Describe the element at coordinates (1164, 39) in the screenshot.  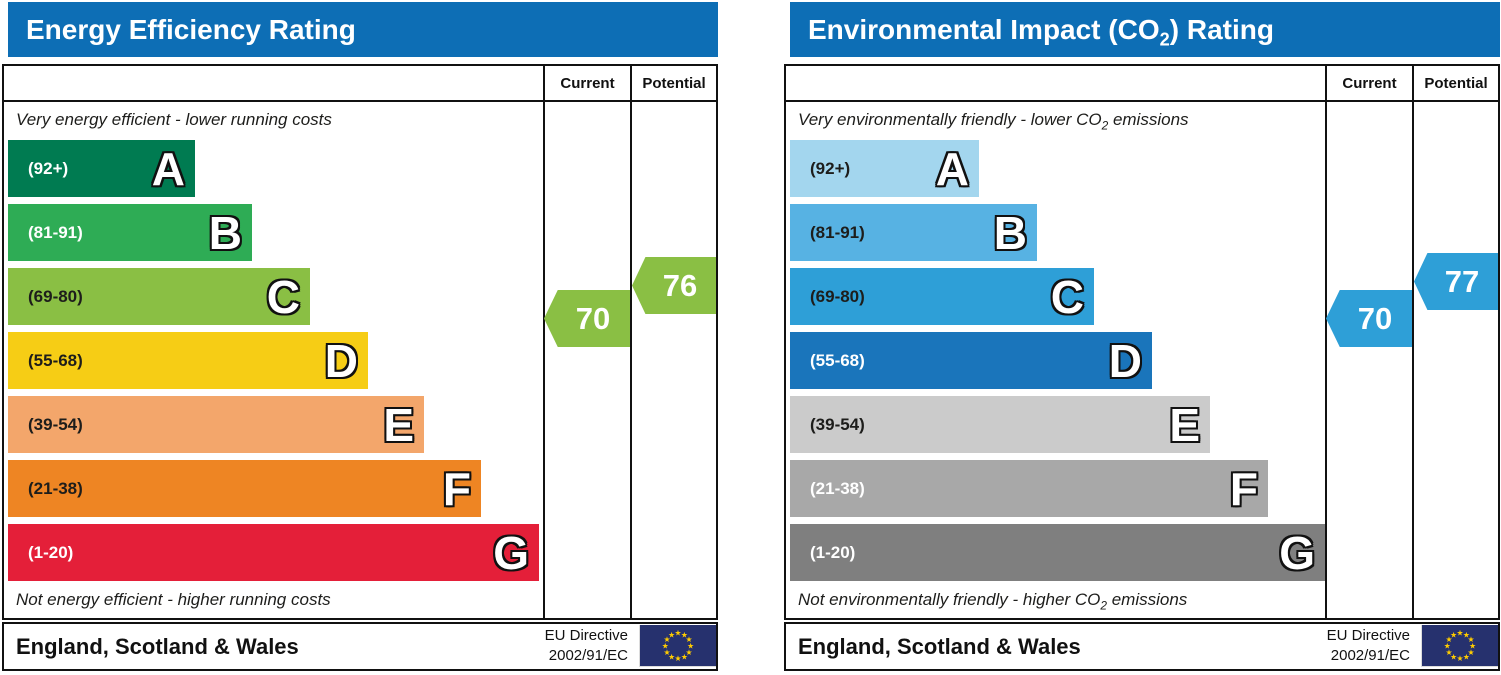
I see `title-subscript: 2` at that location.